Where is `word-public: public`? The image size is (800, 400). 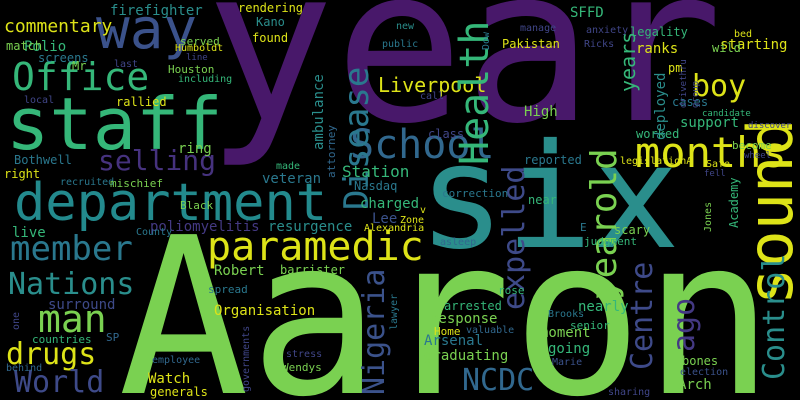
word-public: public is located at coordinates (400, 44).